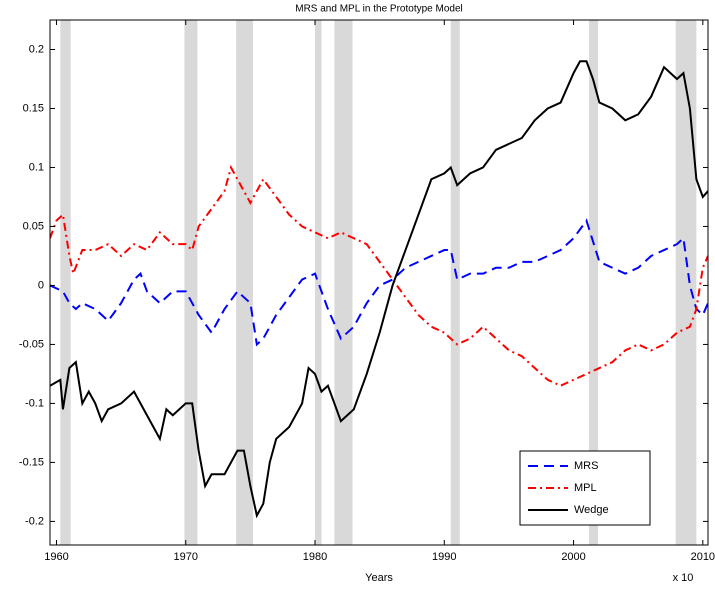 Image resolution: width=715 pixels, height=590 pixels. I want to click on legend: MRS MPL Wedge, so click(585, 488).